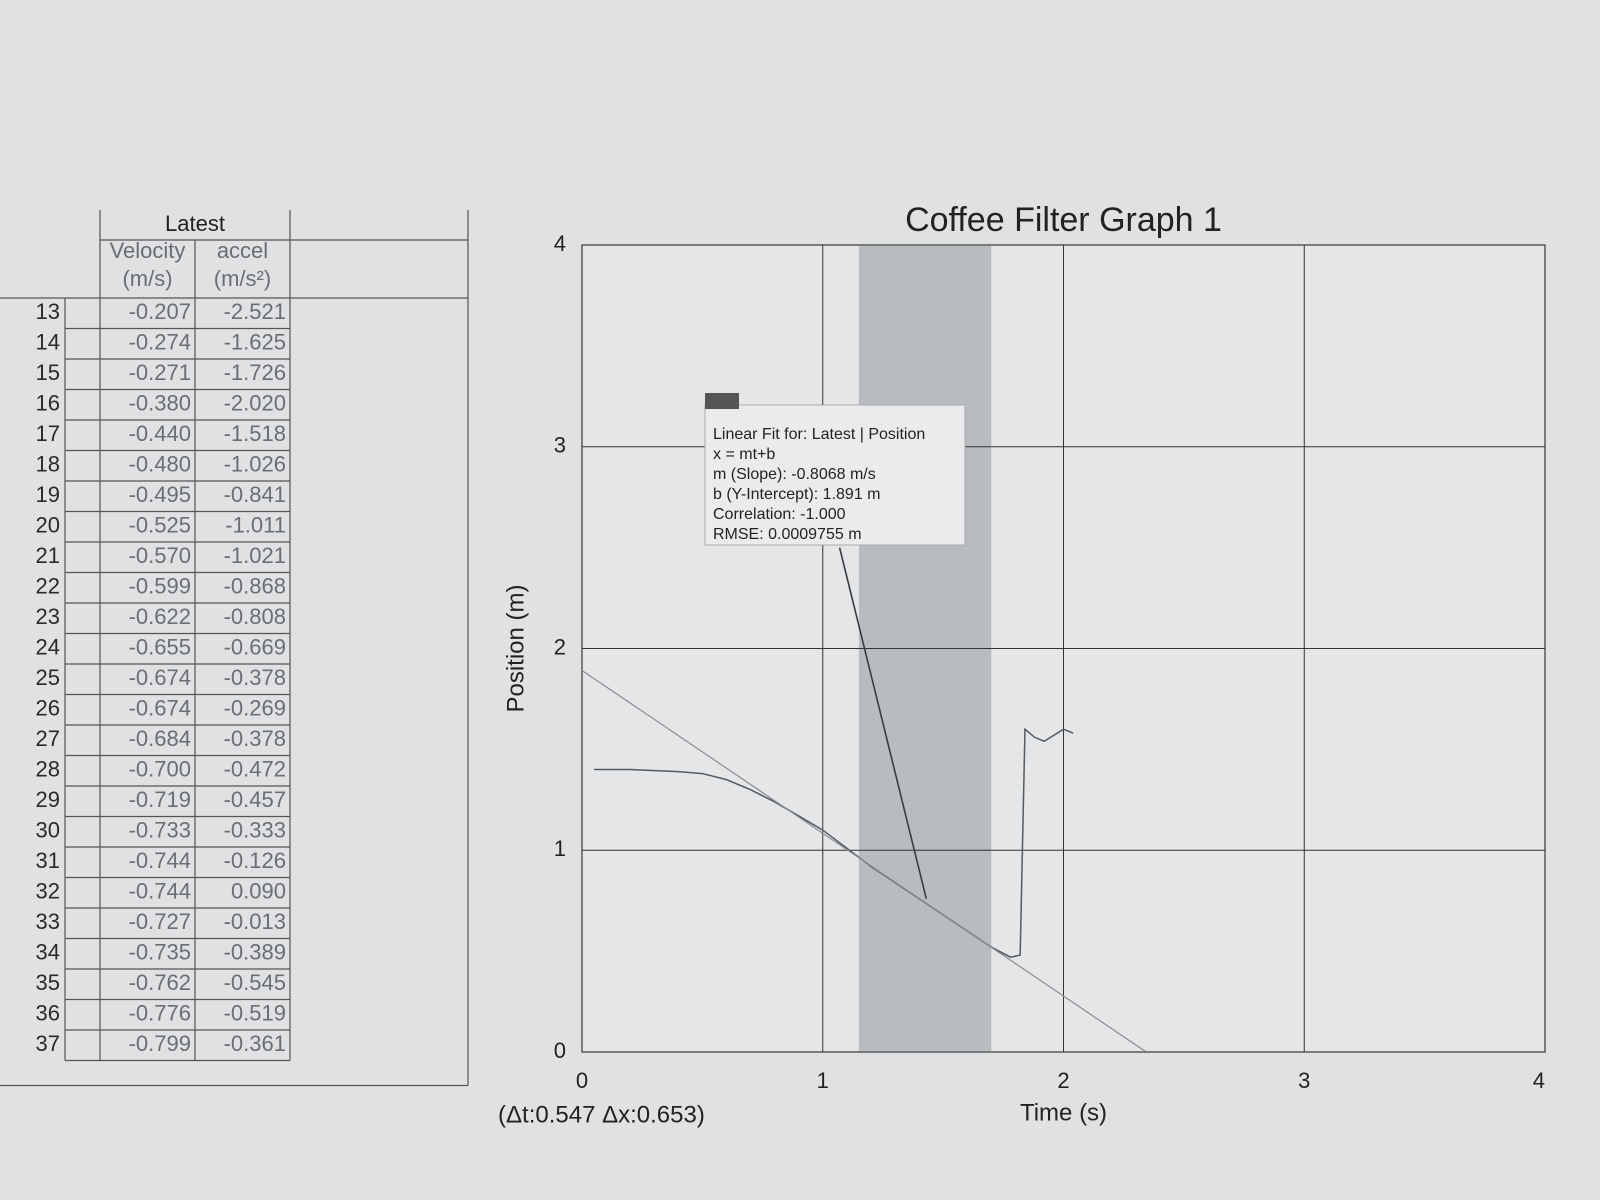  Describe the element at coordinates (160, 311) in the screenshot. I see `velocity-cell: -0.207` at that location.